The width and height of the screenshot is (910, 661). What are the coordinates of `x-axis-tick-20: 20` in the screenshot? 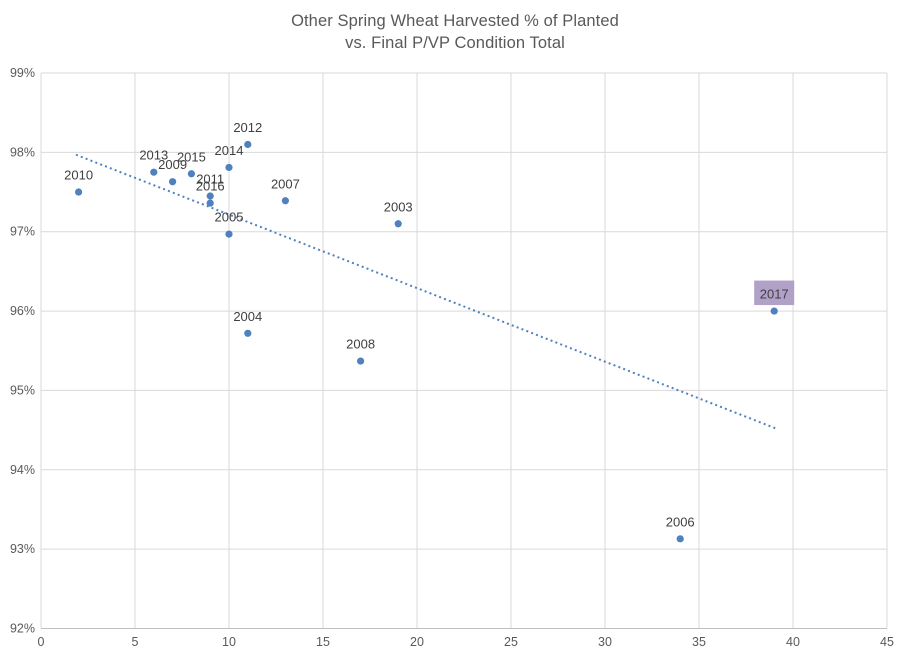 It's located at (417, 642).